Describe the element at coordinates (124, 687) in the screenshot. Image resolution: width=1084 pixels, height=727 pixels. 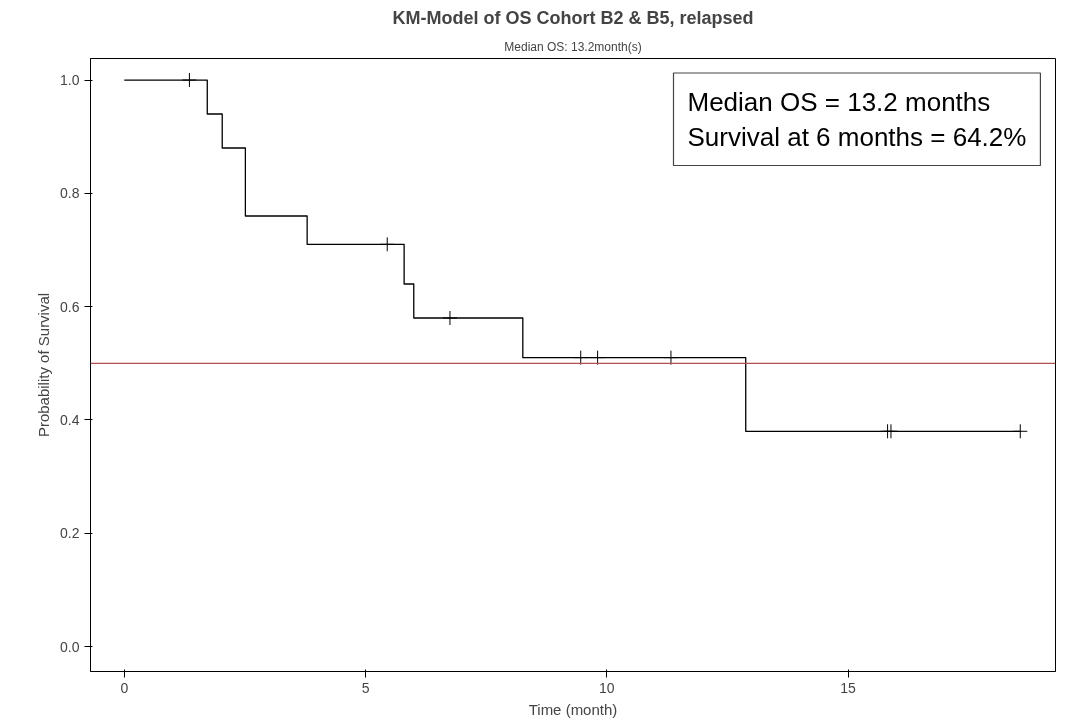
I see `x-tick-label: 0` at that location.